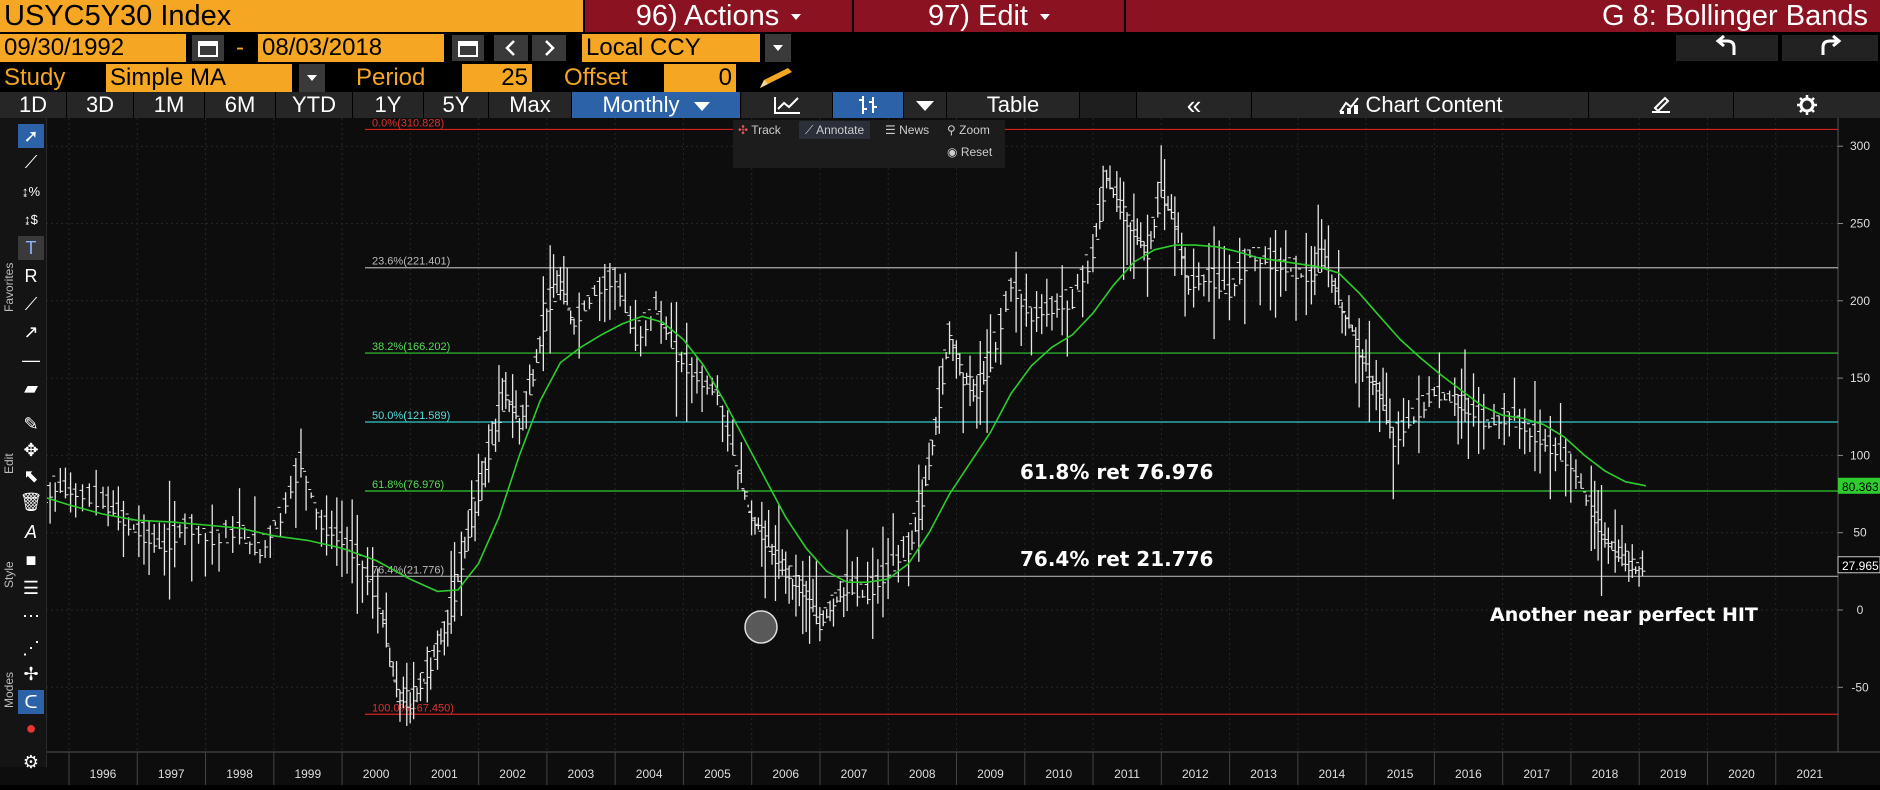 This screenshot has height=790, width=1880. I want to click on actions-menu: 96) Actions, so click(718, 16).